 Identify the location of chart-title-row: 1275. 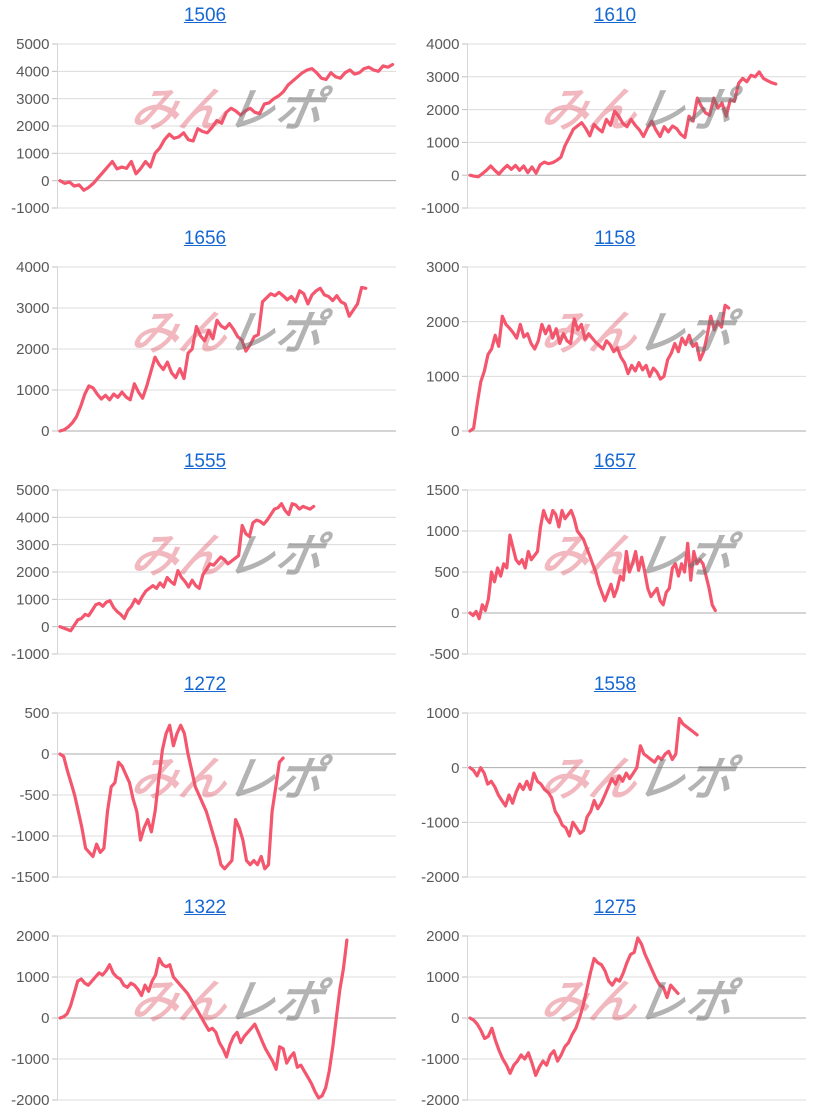
(615, 908).